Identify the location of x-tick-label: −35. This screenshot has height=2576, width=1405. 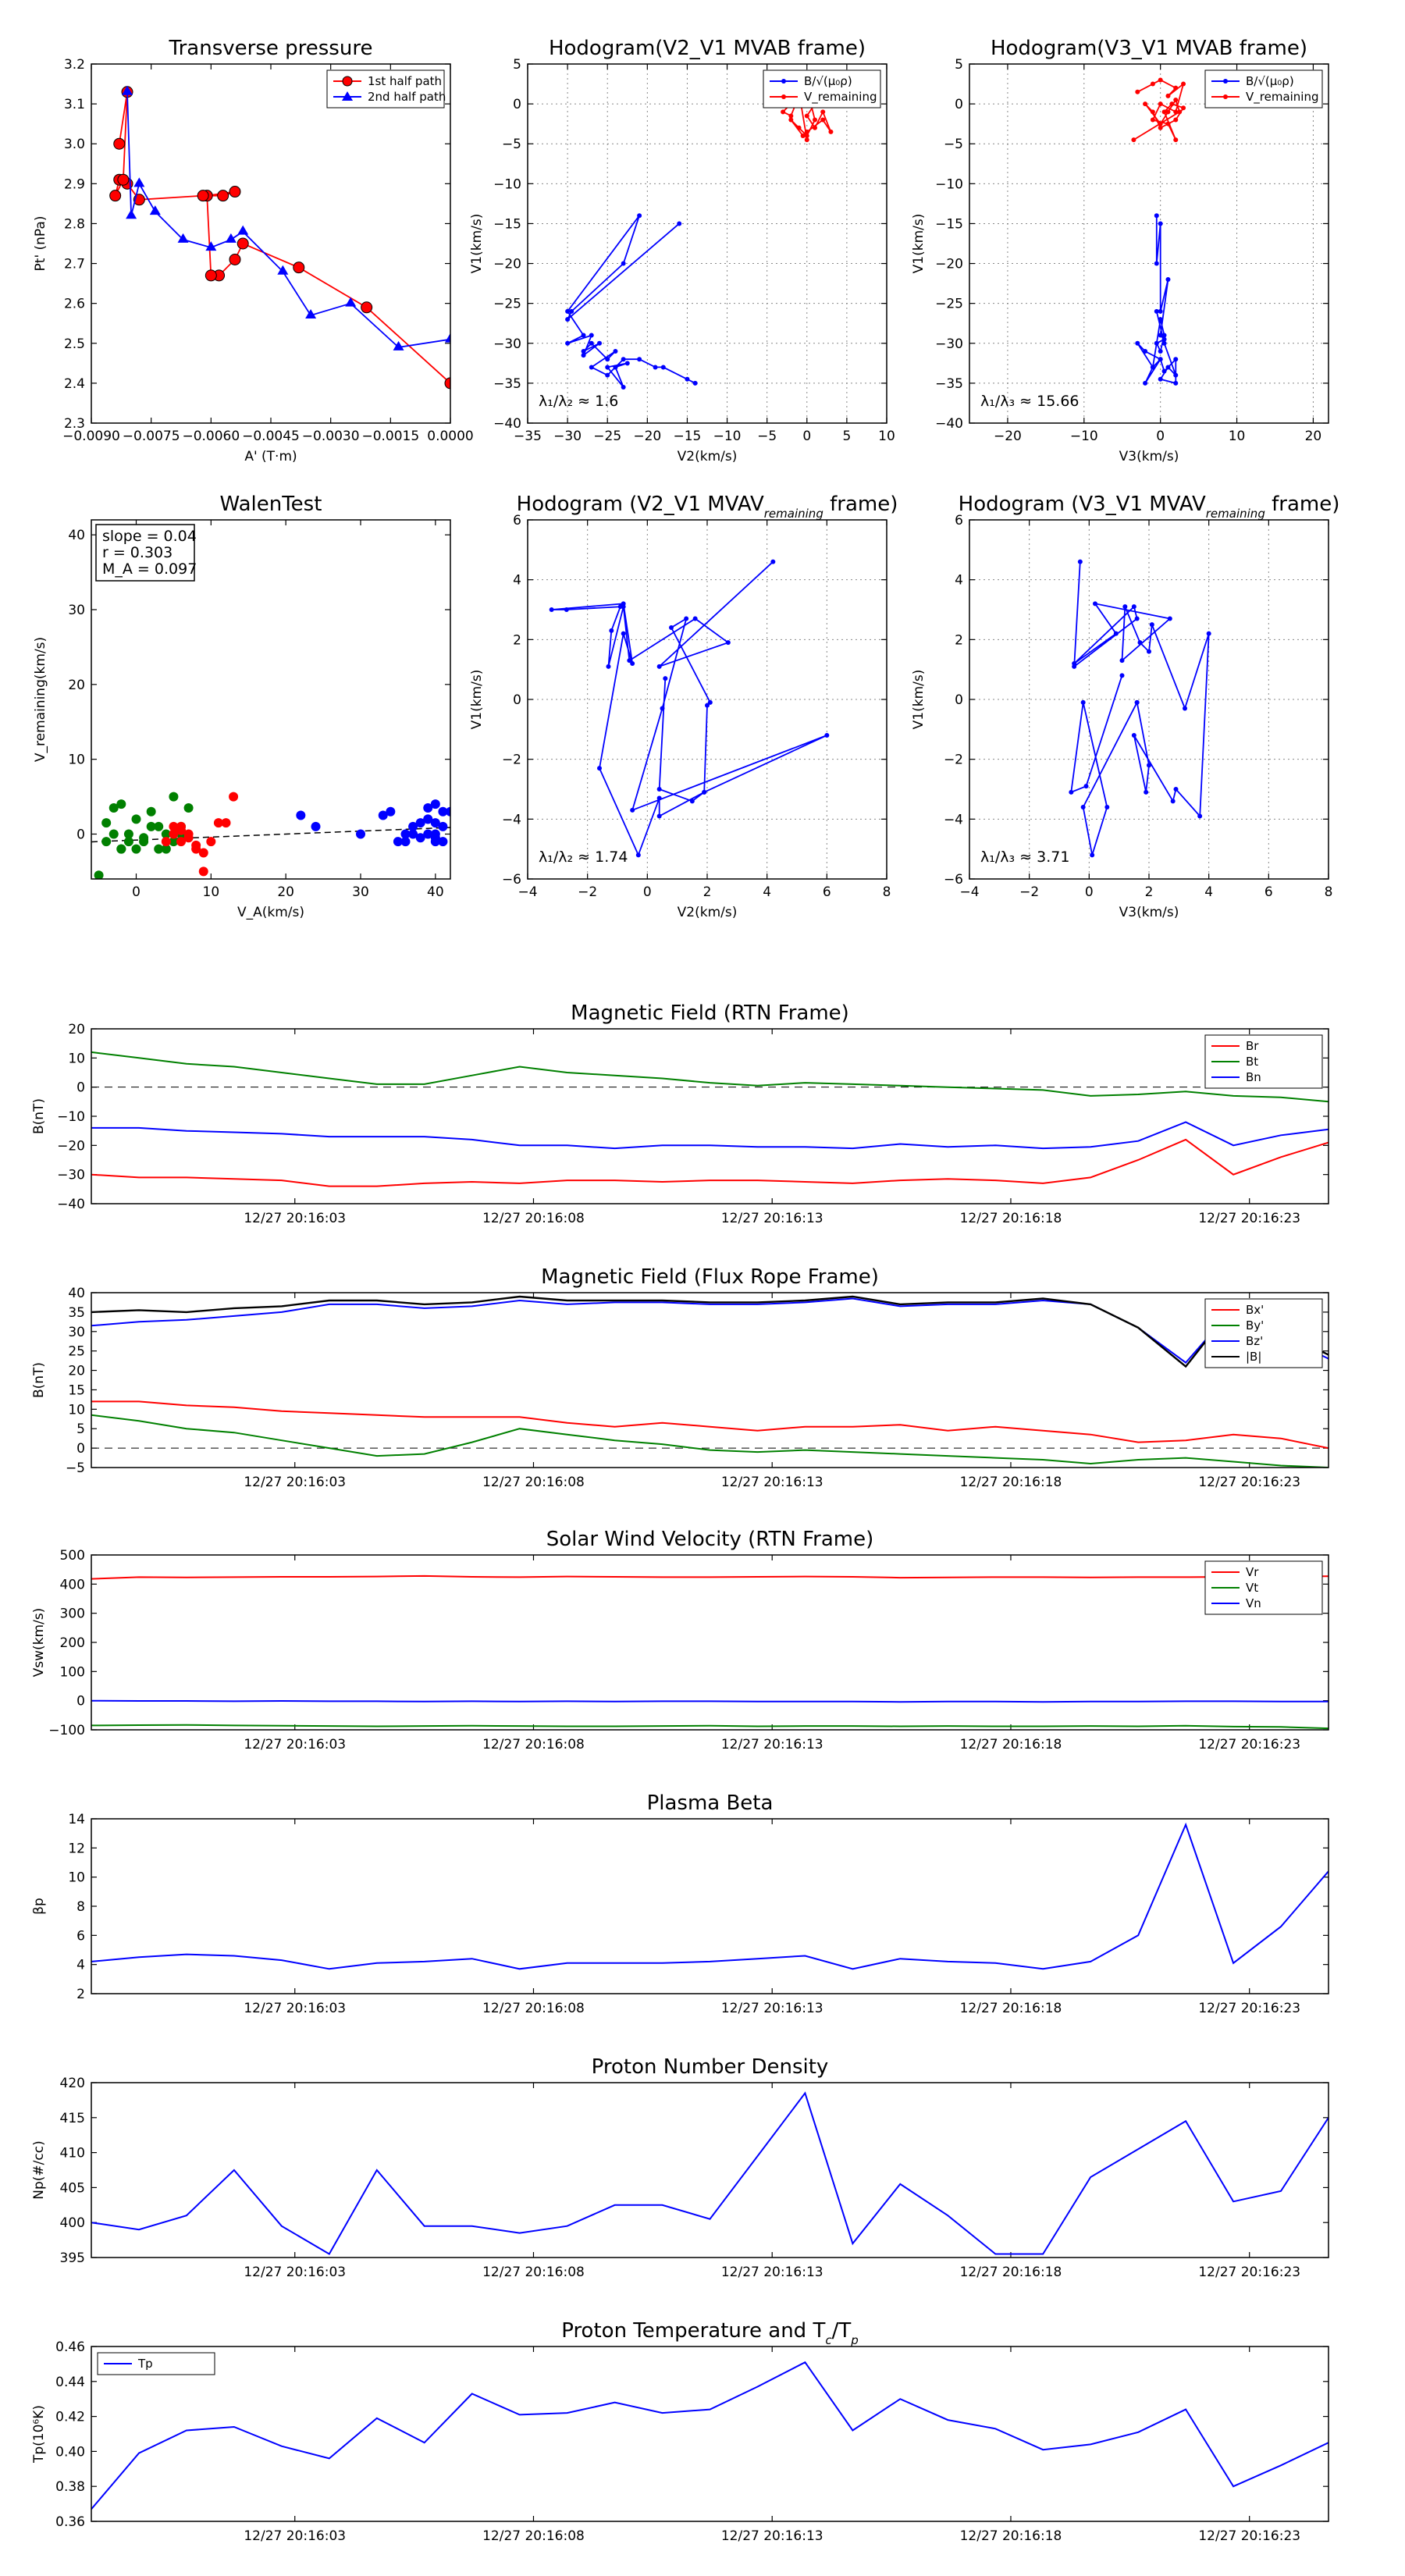
(528, 436).